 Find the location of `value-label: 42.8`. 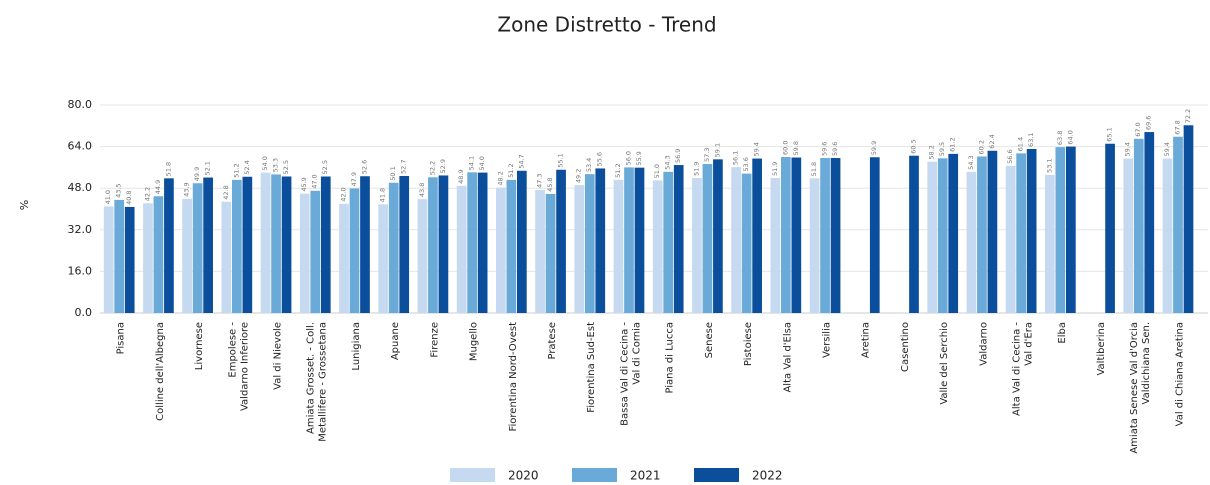

value-label: 42.8 is located at coordinates (226, 192).